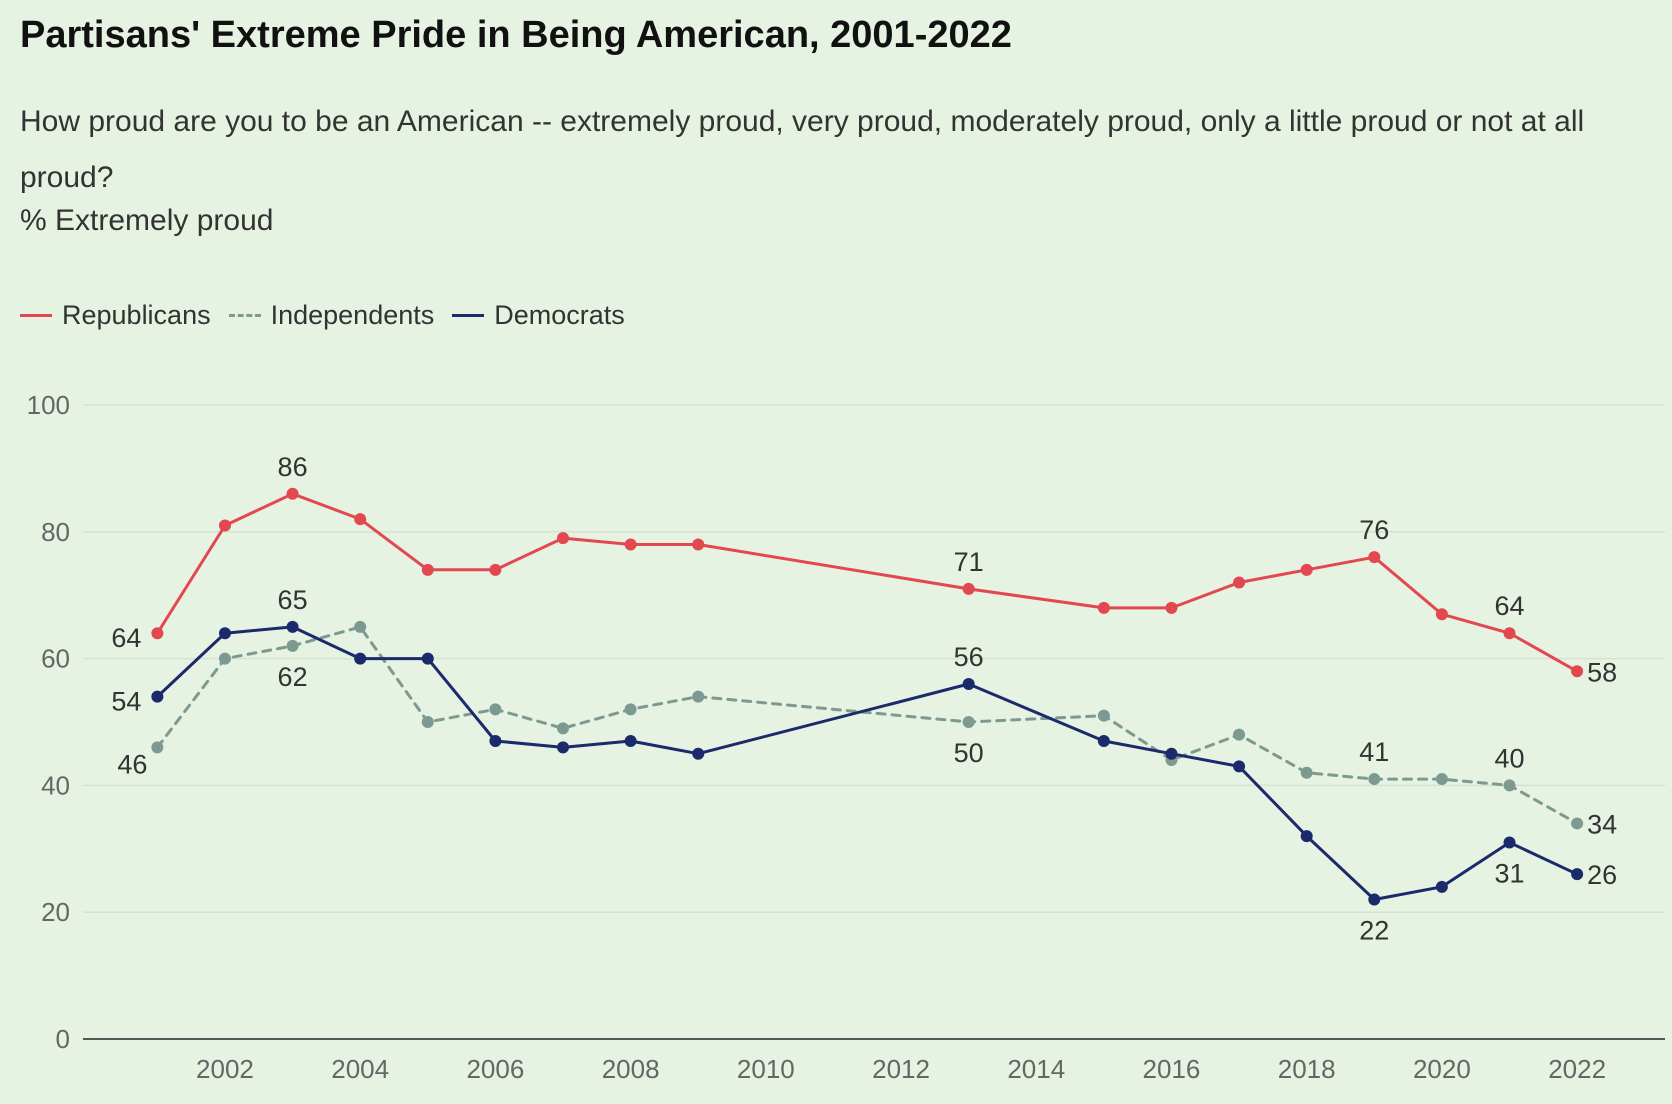 The width and height of the screenshot is (1672, 1104). Describe the element at coordinates (1171, 753) in the screenshot. I see `data-point-democrats-2016` at that location.